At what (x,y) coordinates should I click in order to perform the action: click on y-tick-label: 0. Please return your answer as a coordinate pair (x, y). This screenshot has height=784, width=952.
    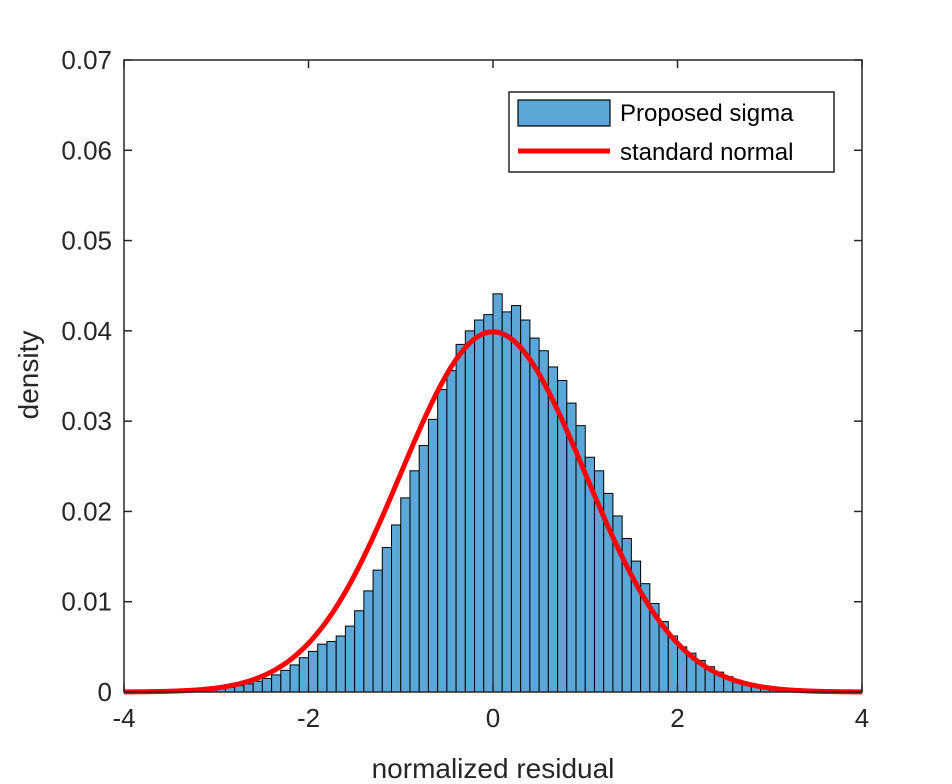
    Looking at the image, I should click on (105, 692).